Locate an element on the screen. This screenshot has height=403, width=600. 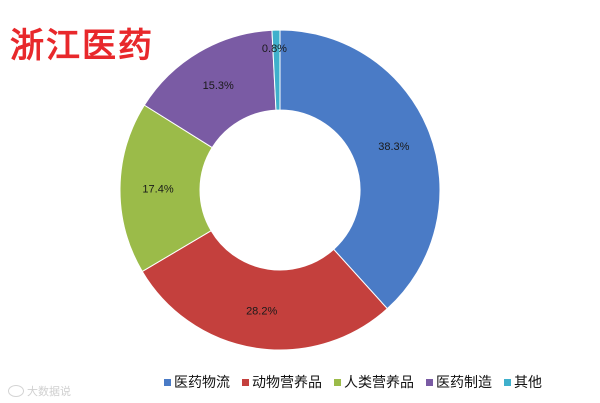
legend-label-5: 其他 is located at coordinates (528, 383).